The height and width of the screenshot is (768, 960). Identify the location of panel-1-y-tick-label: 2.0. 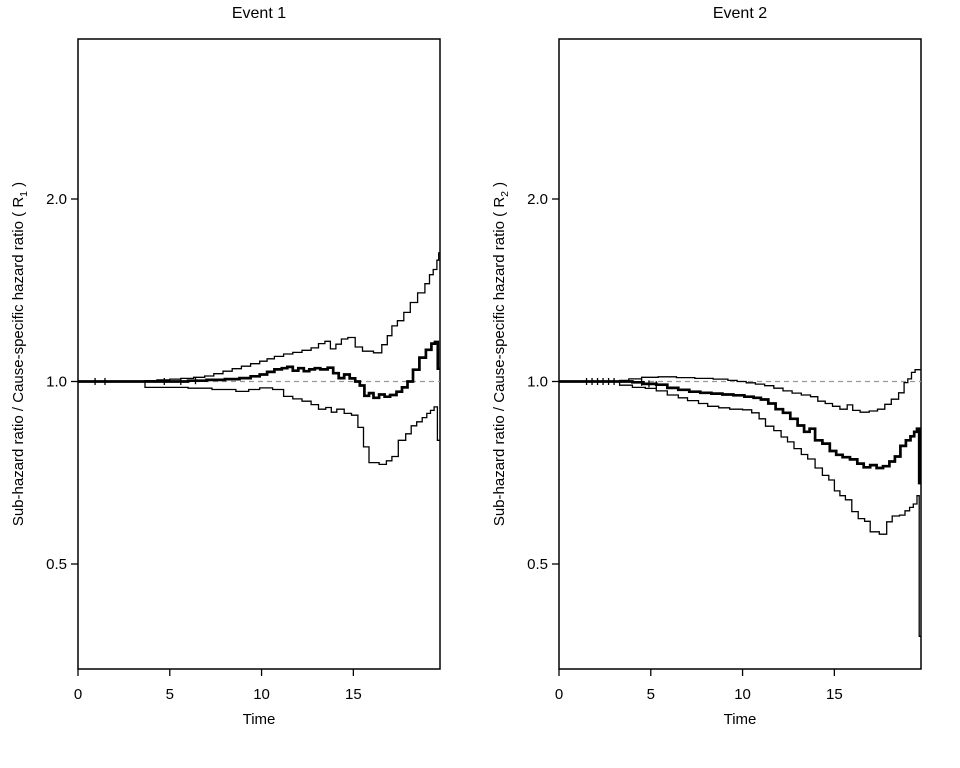
(56, 199).